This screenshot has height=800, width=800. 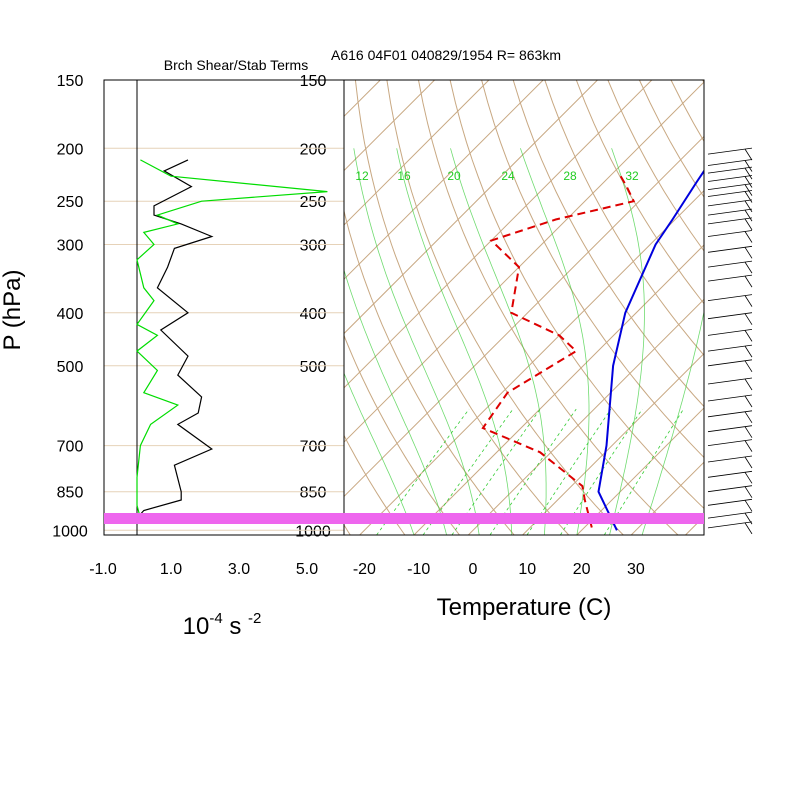 What do you see at coordinates (508, 176) in the screenshot?
I see `mixing-ratio-label: 24` at bounding box center [508, 176].